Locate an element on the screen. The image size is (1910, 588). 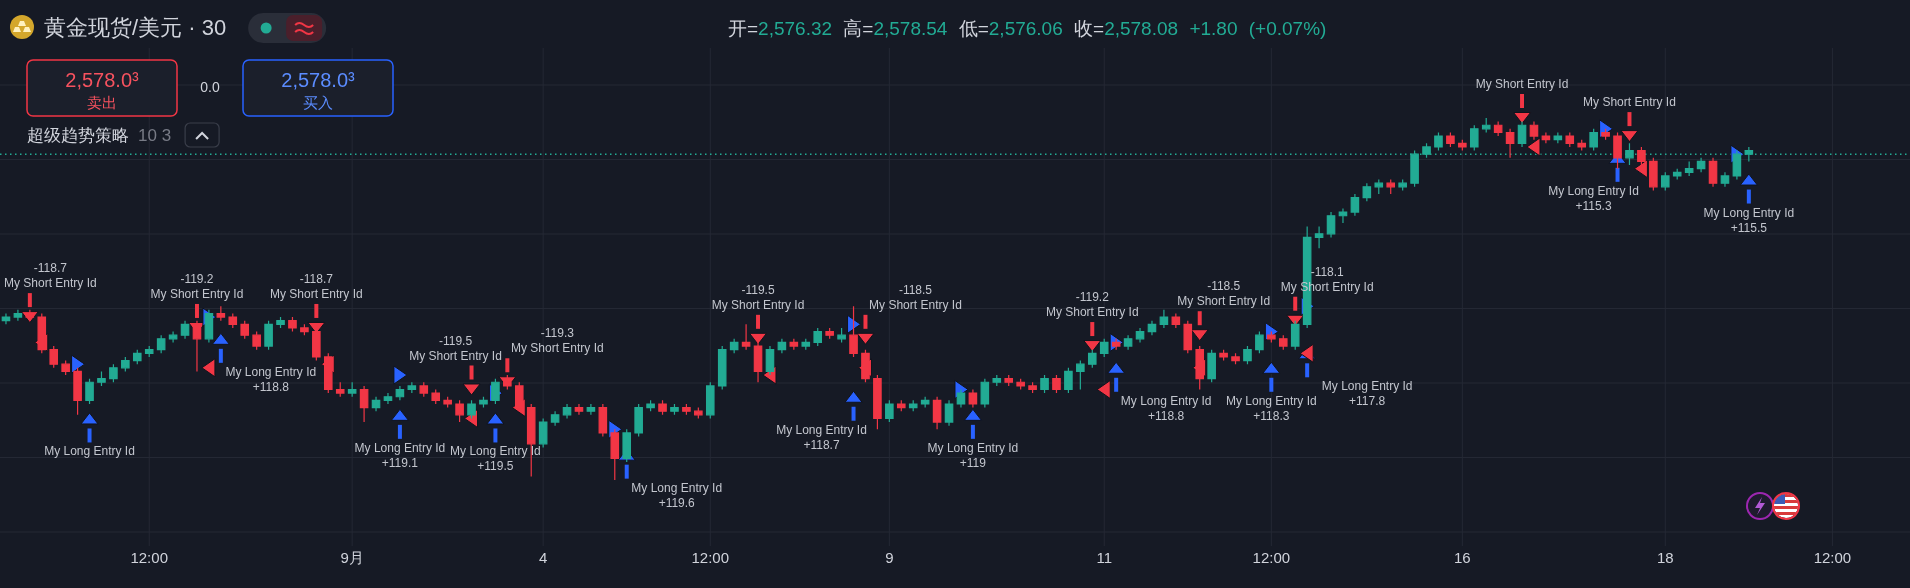
annotation: -119.3 My Short Entry Id is located at coordinates (557, 341).